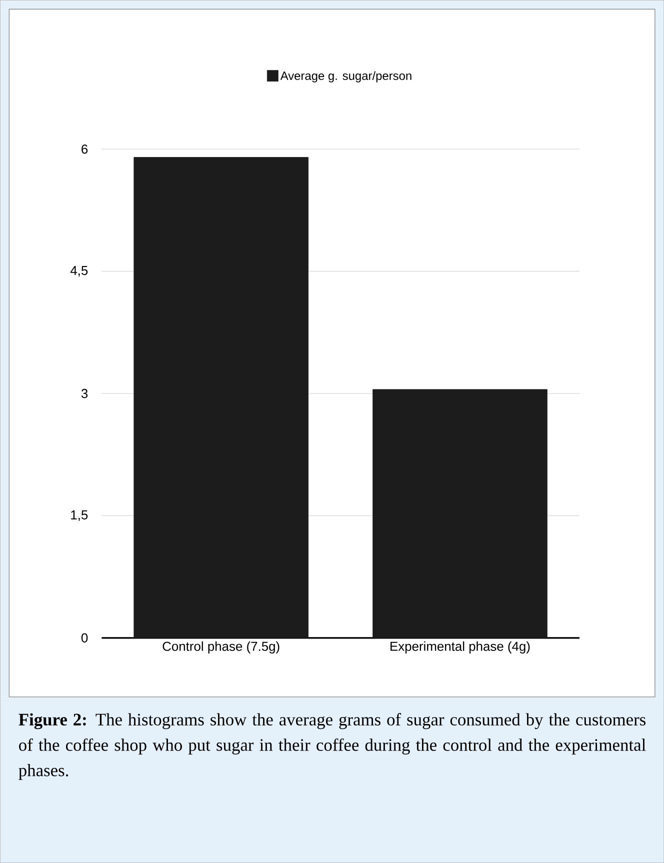  What do you see at coordinates (84, 393) in the screenshot?
I see `y-tick-label: 3` at bounding box center [84, 393].